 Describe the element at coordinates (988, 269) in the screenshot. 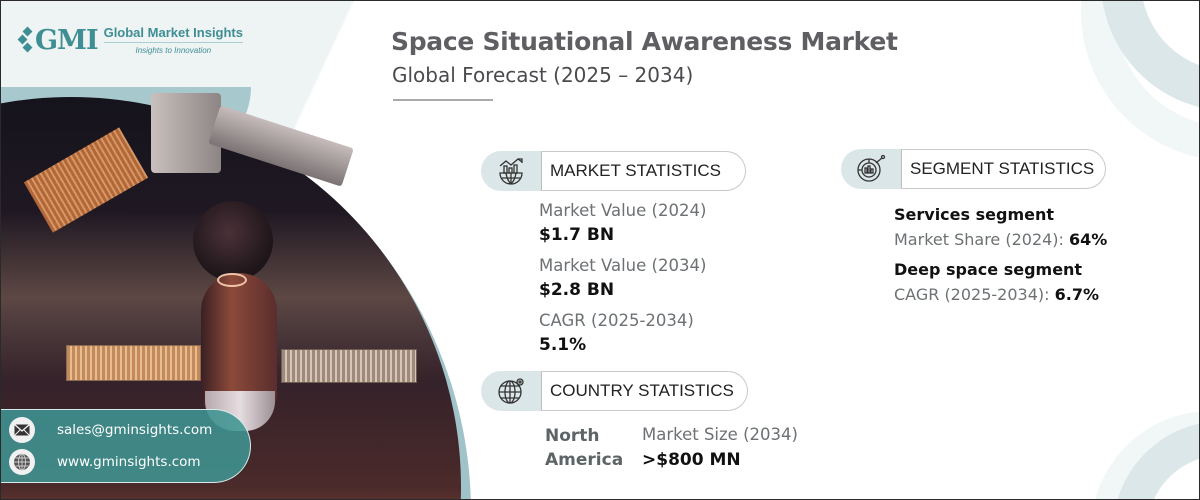

I see `deep-space-segment-title: Deep space segment` at that location.